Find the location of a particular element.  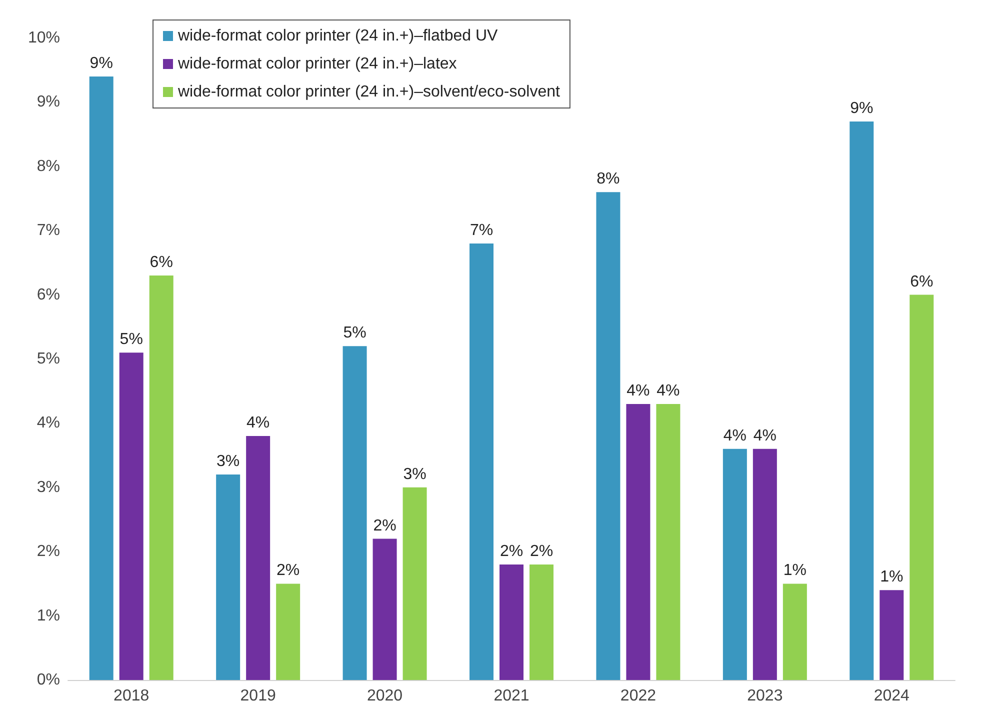

y-tick-label: 3% is located at coordinates (48, 487).